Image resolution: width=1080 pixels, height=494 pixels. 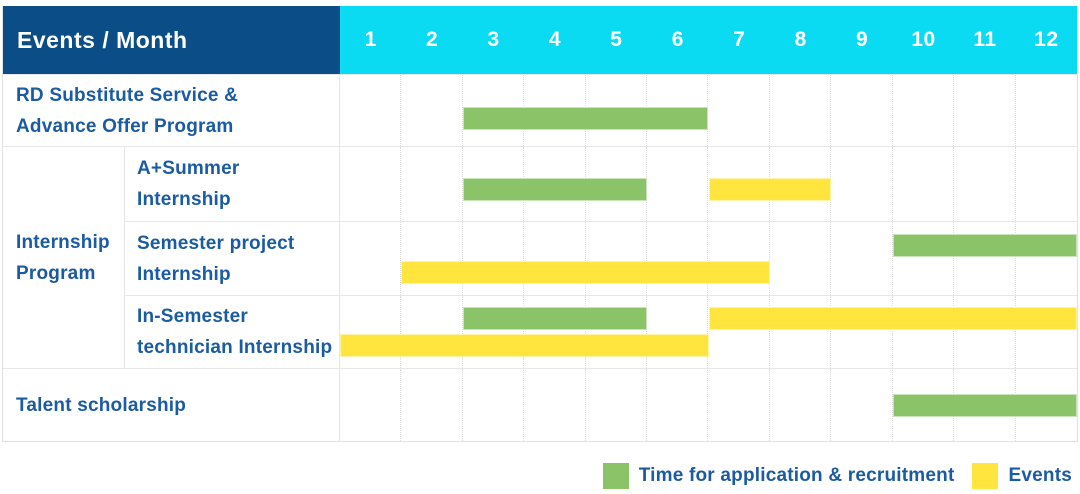 I want to click on month-header-11: 11, so click(x=985, y=39).